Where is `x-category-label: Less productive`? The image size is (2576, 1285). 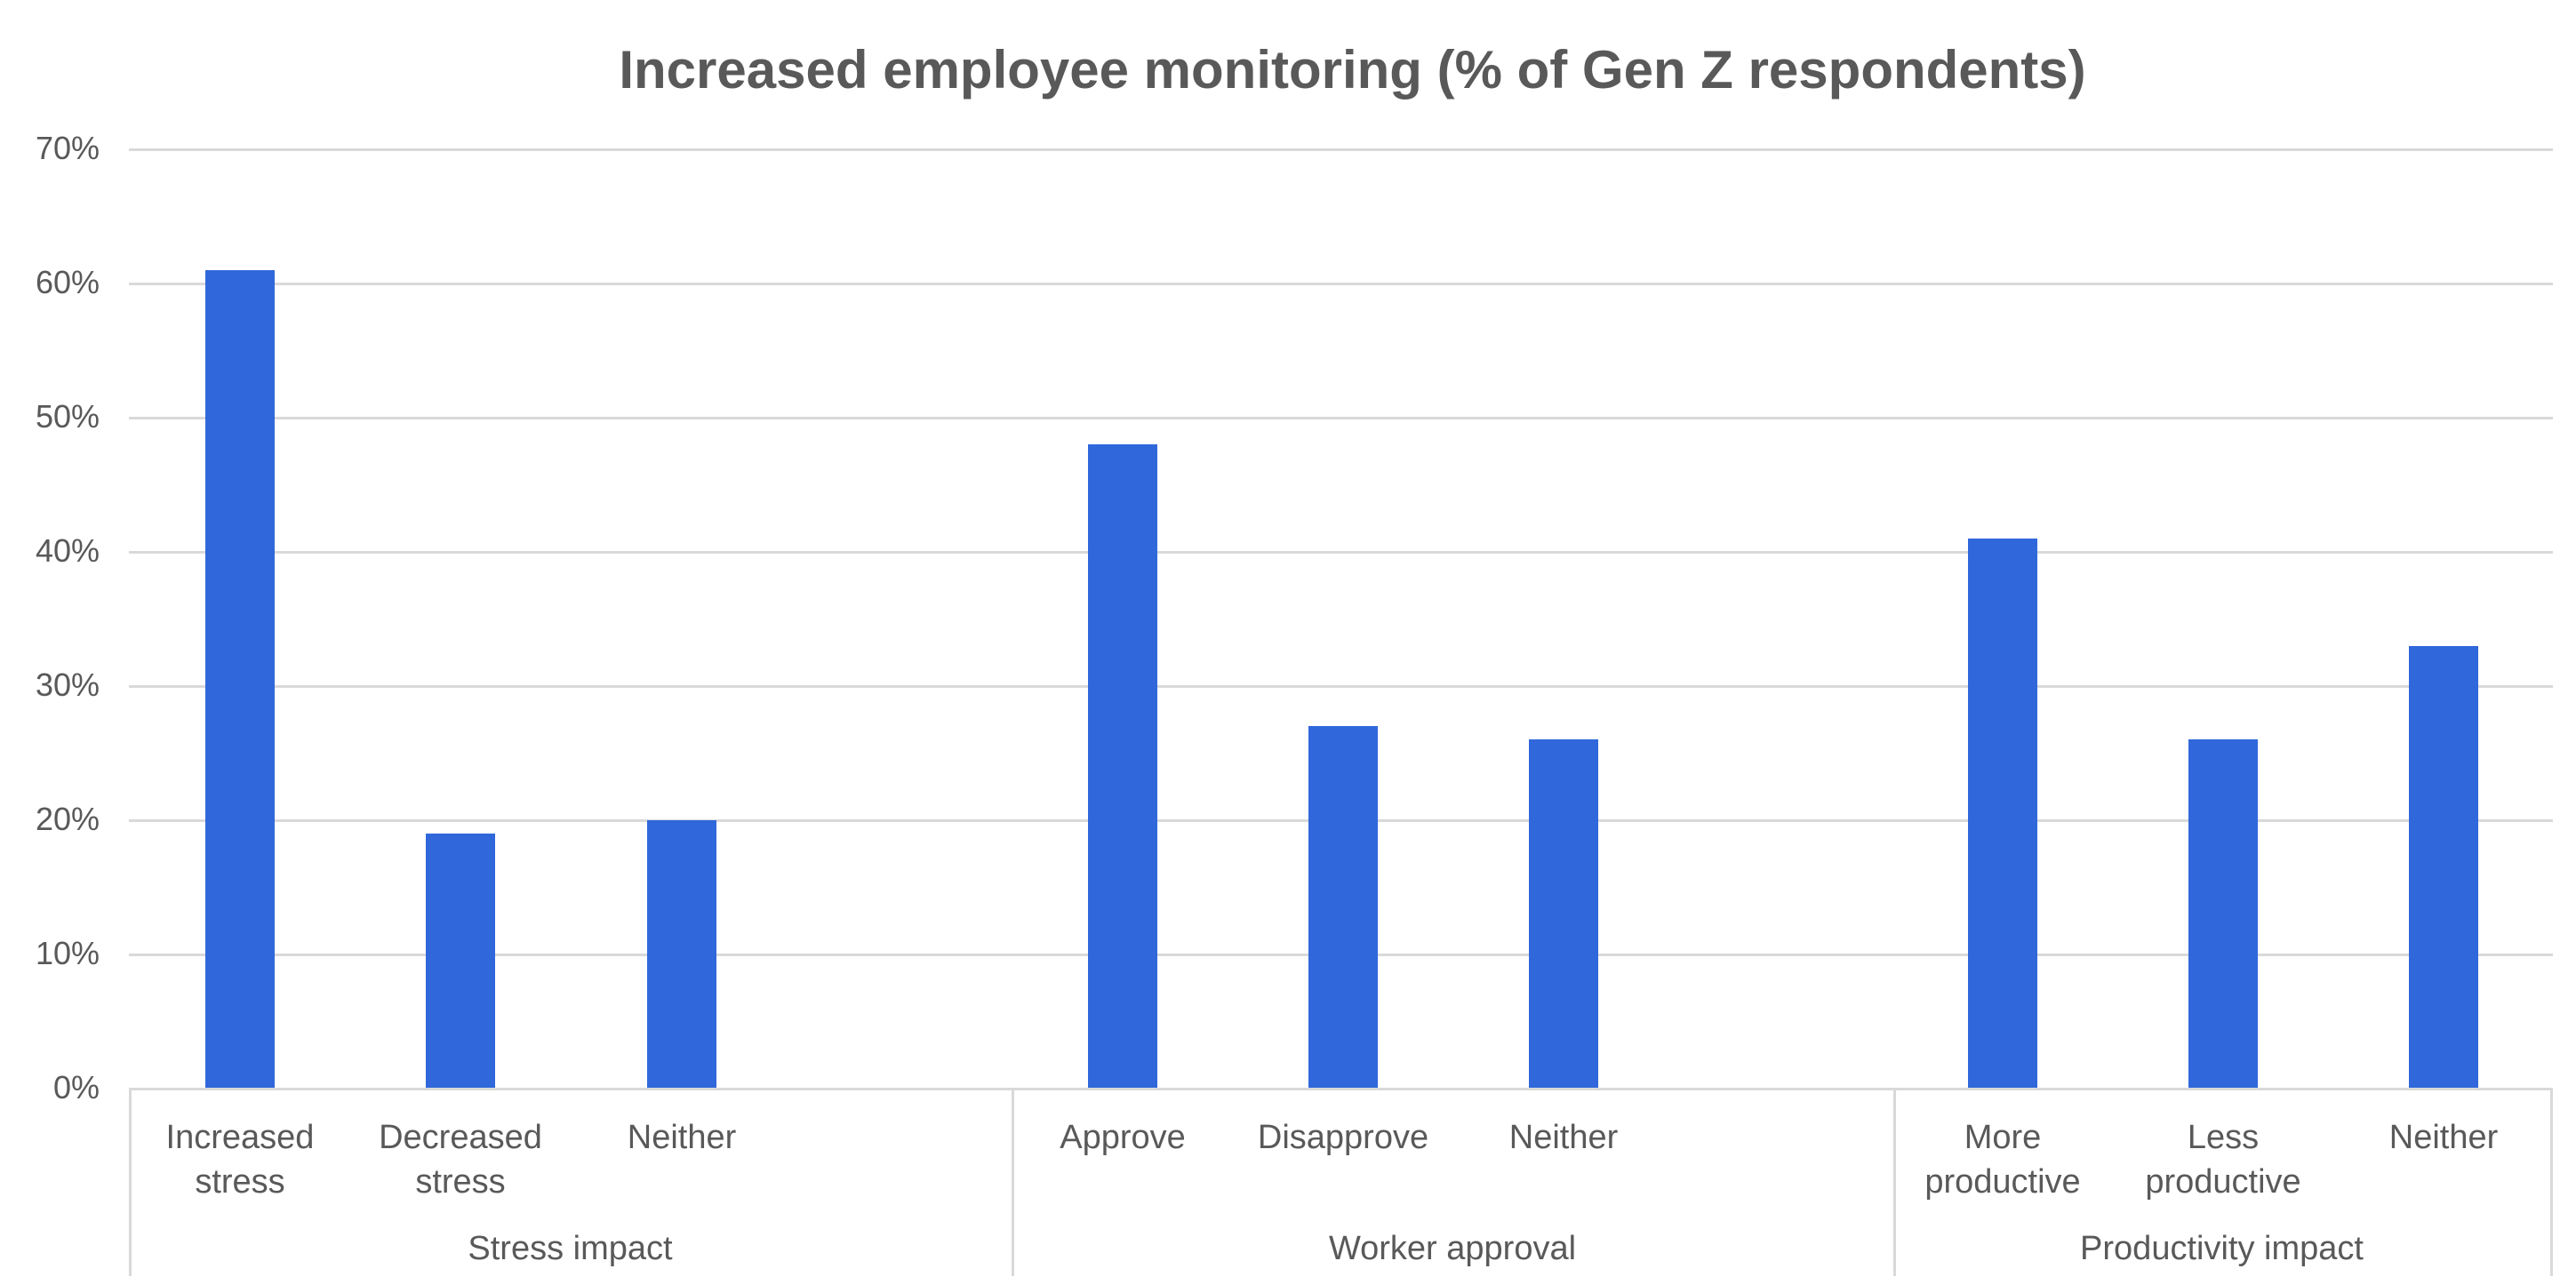
x-category-label: Less productive is located at coordinates (2223, 1160).